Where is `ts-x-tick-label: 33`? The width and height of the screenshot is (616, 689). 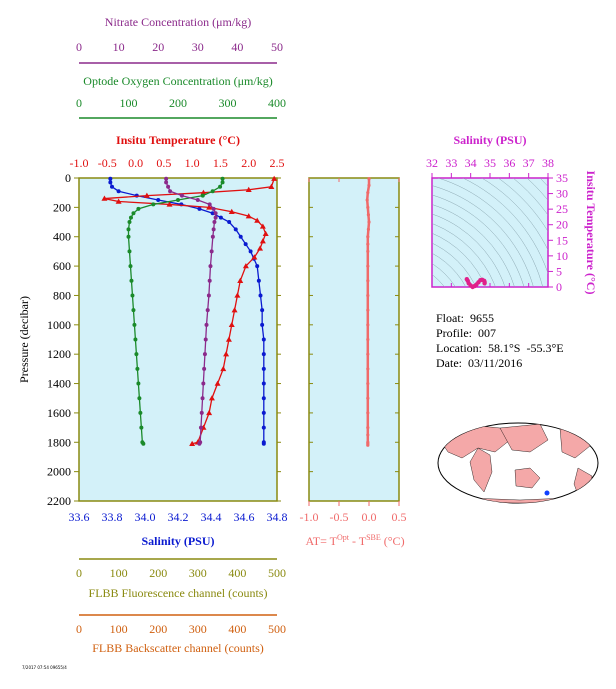
ts-x-tick-label: 33 is located at coordinates (451, 163).